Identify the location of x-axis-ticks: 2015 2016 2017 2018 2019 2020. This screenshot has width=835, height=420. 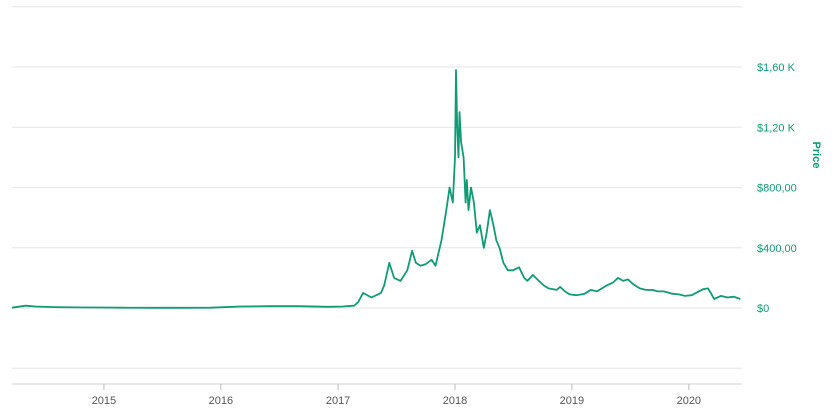
(396, 395).